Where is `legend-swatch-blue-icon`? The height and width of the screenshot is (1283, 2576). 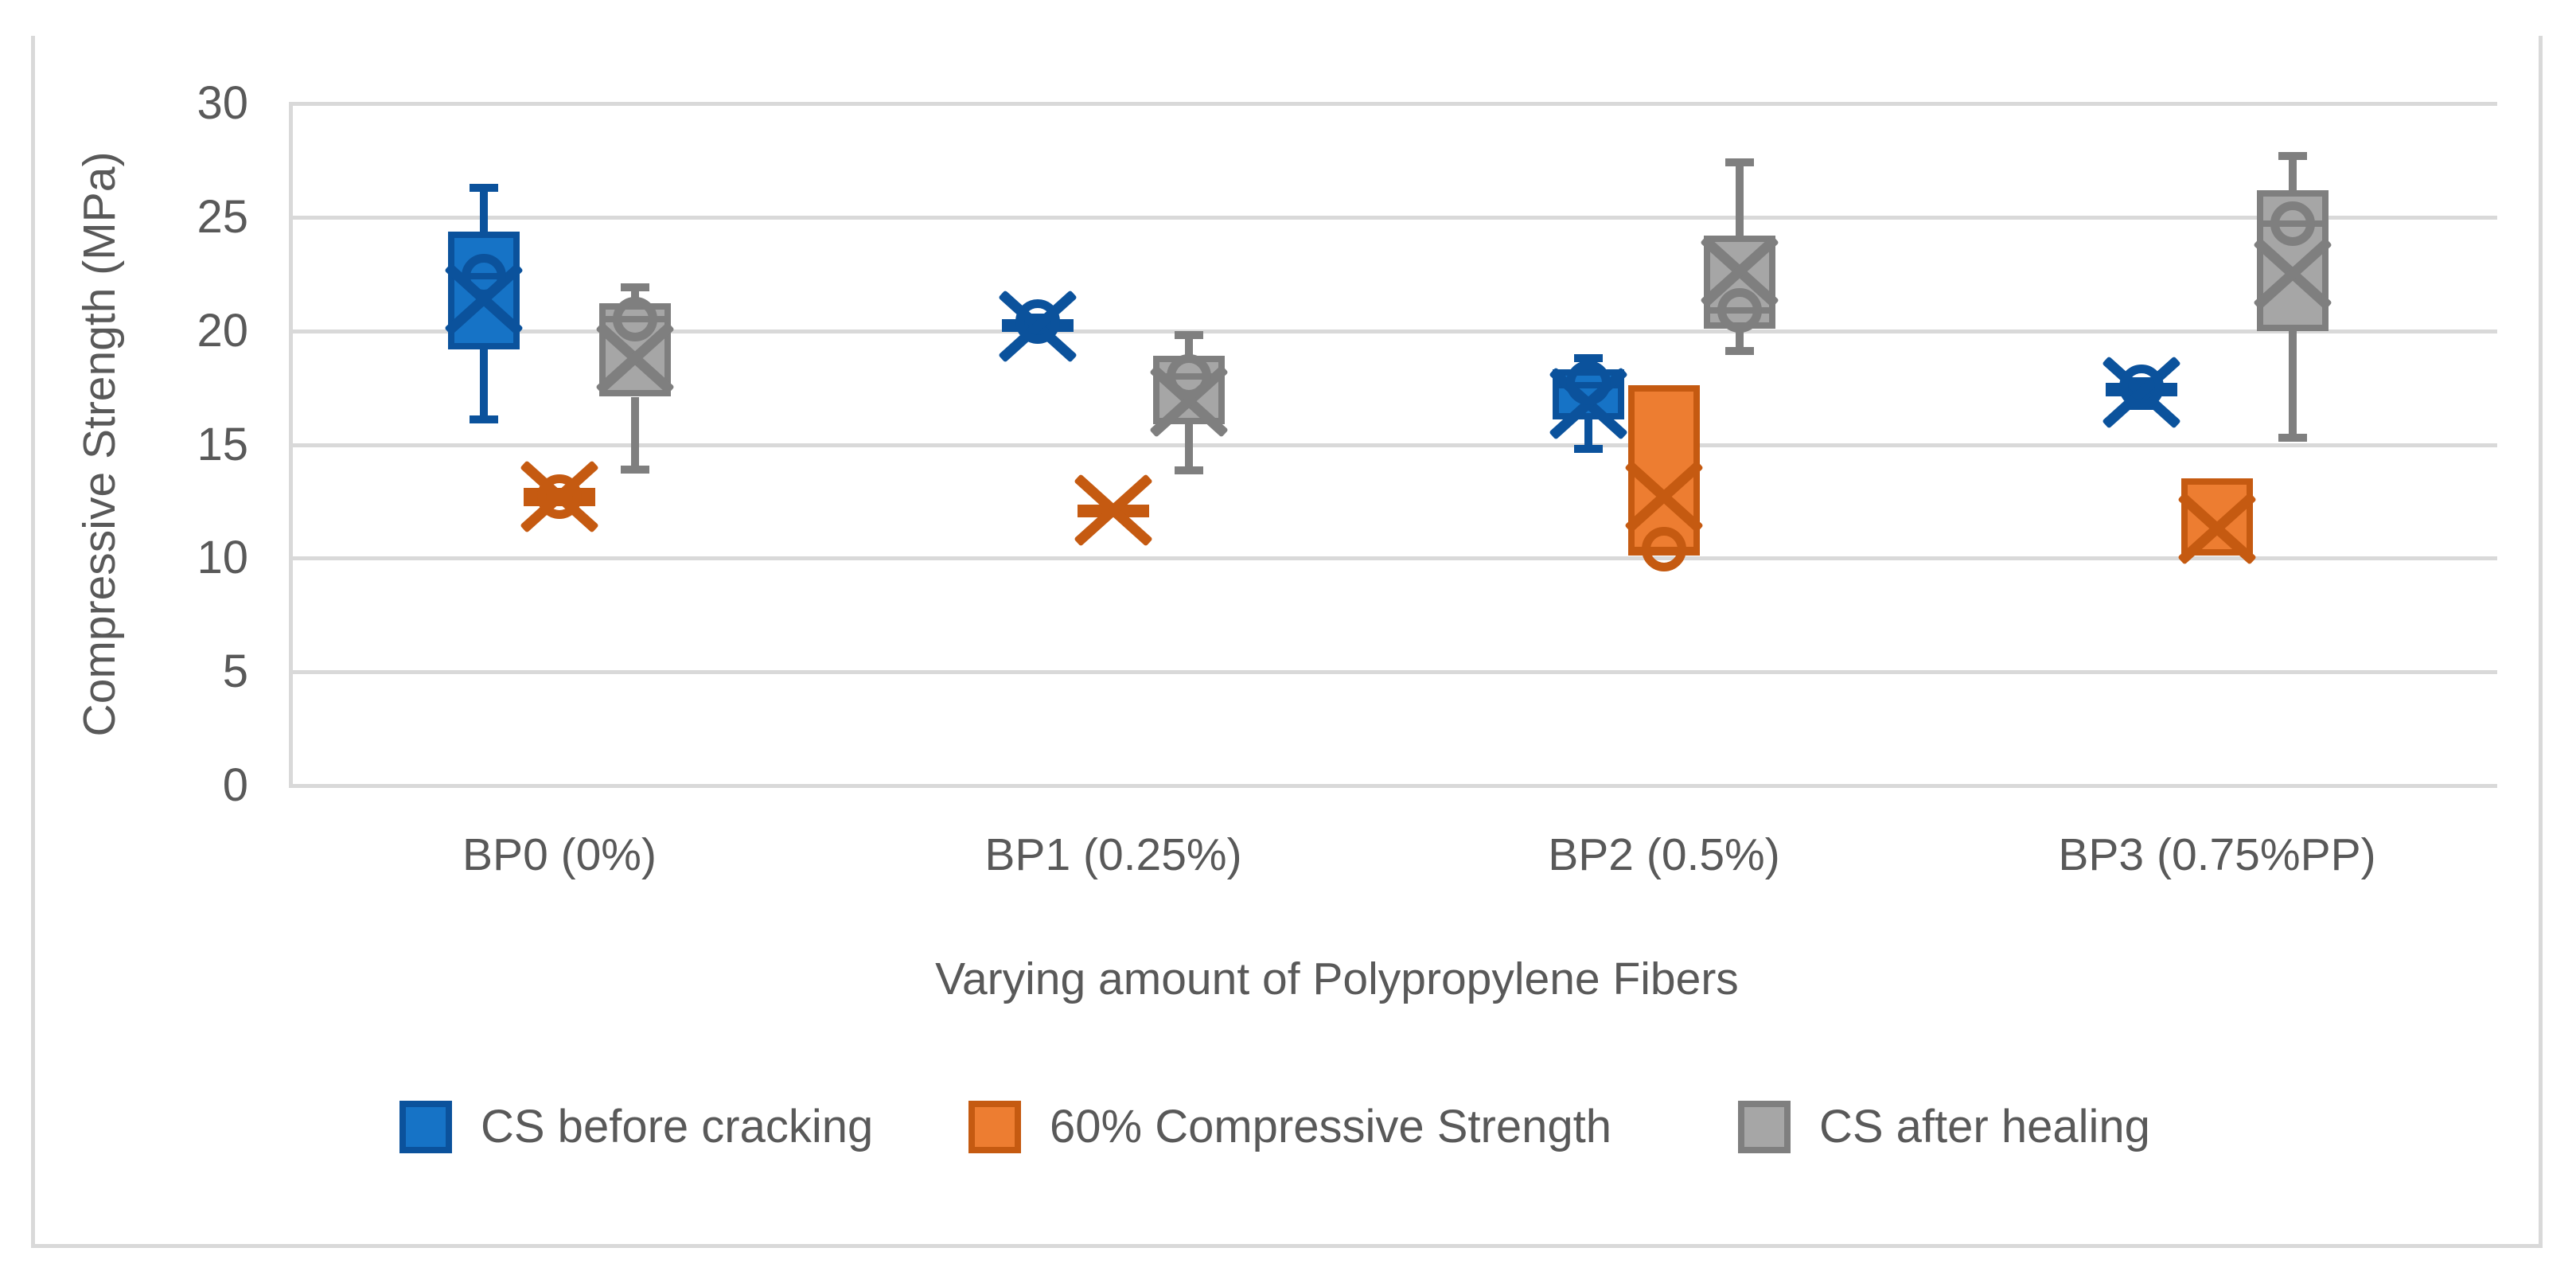 legend-swatch-blue-icon is located at coordinates (425, 1127).